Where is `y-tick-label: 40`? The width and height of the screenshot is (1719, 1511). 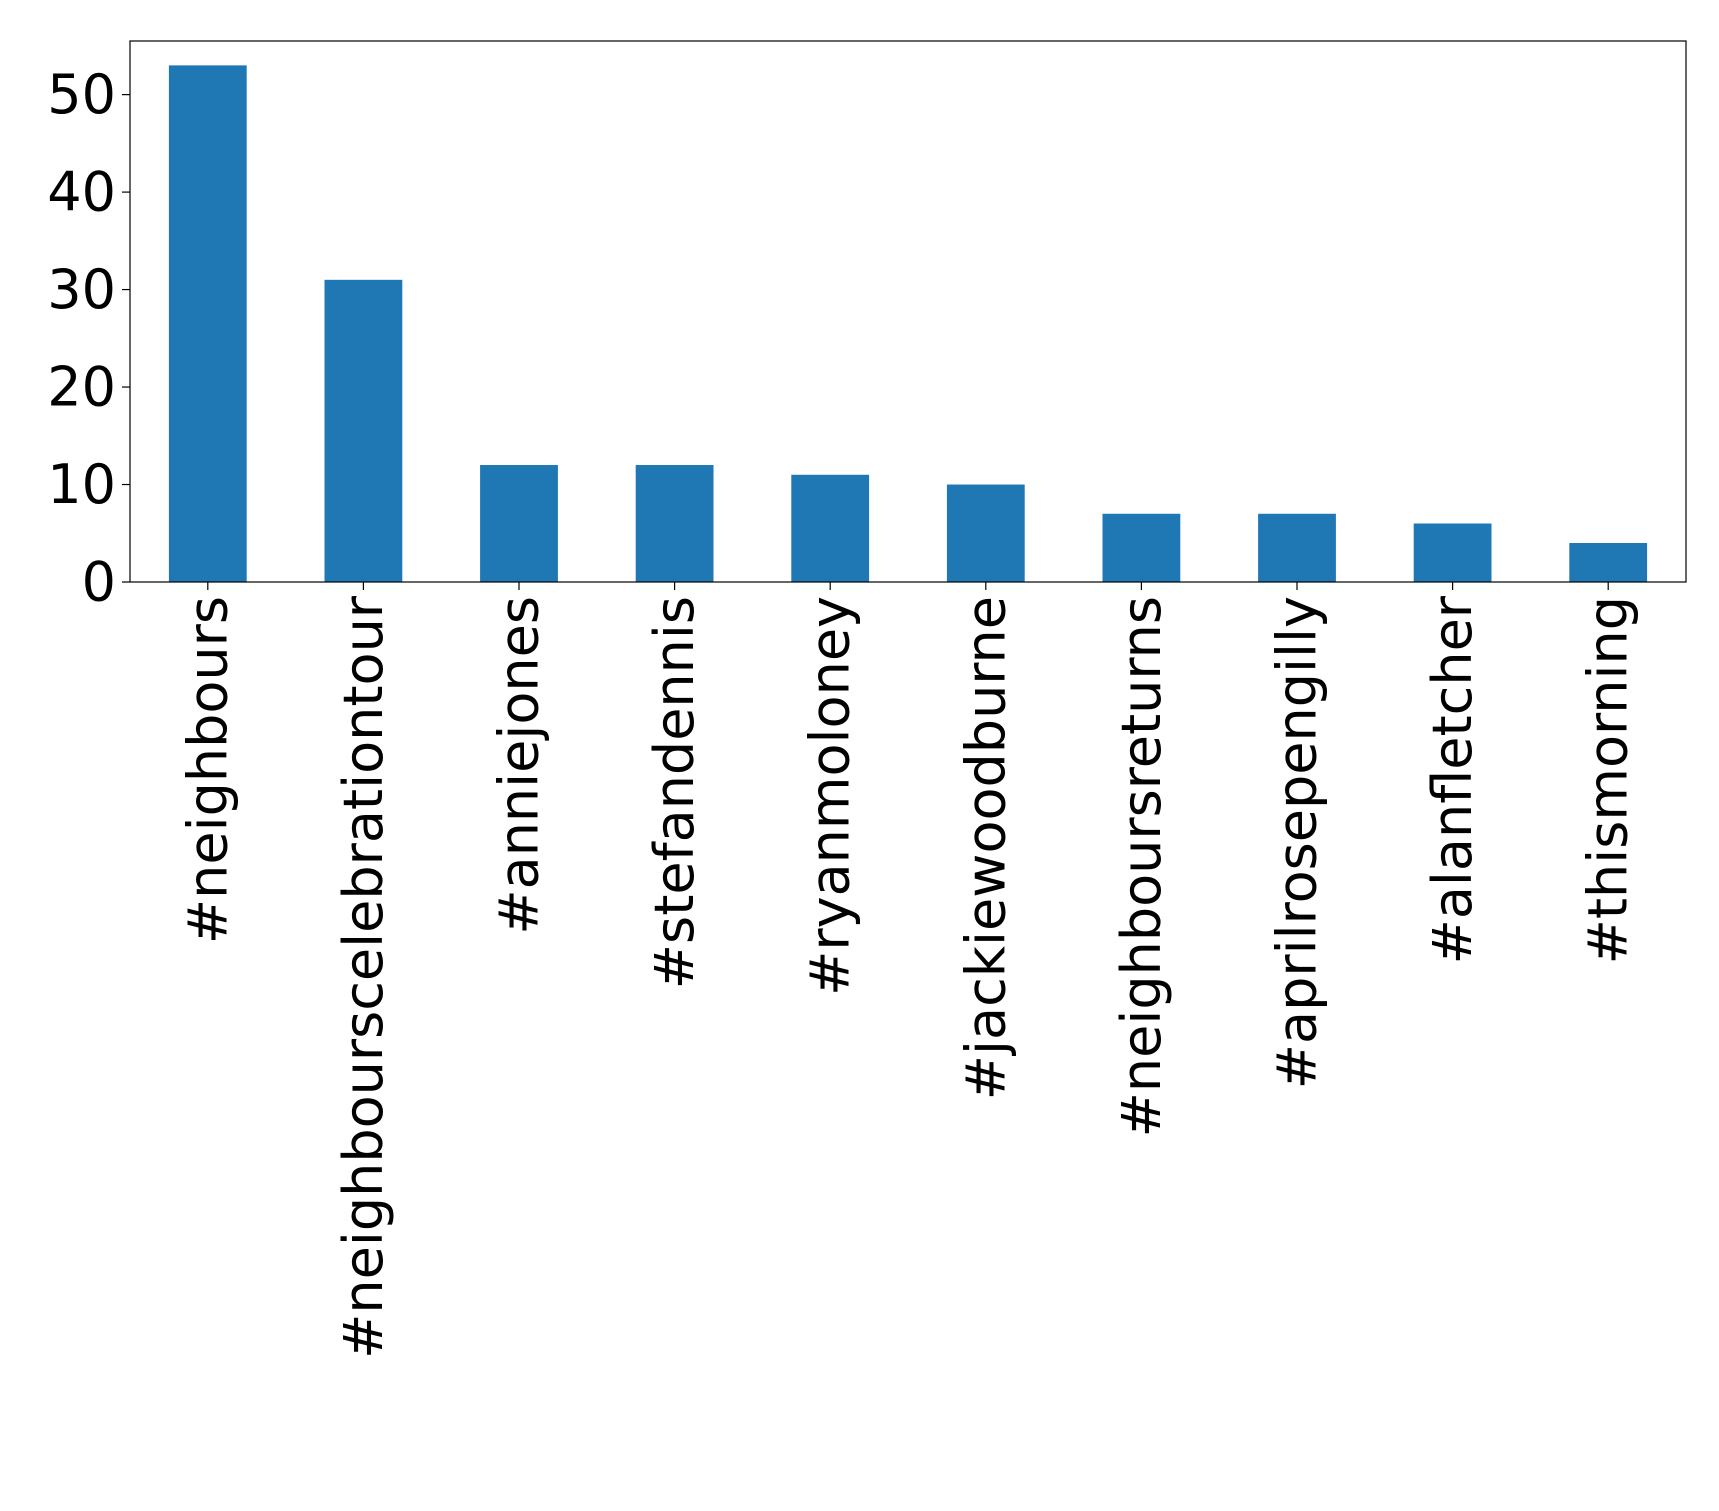 y-tick-label: 40 is located at coordinates (81, 192).